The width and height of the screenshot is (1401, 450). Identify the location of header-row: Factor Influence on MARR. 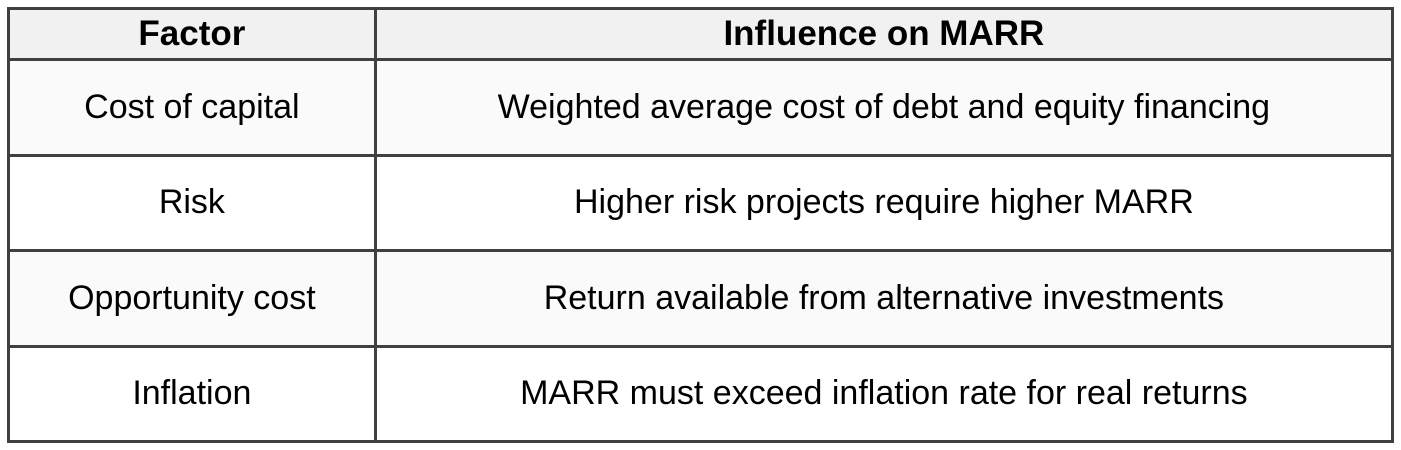
(701, 34).